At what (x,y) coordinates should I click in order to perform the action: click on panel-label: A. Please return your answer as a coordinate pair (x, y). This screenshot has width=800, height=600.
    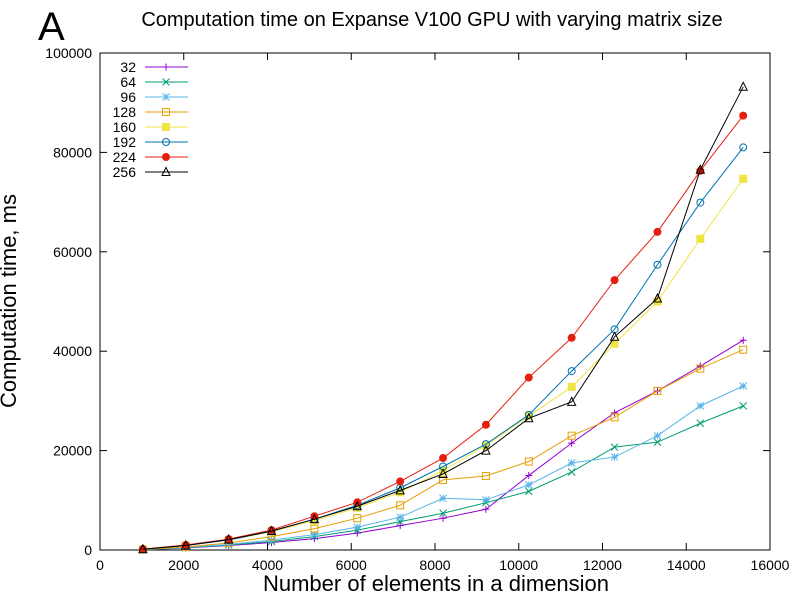
    Looking at the image, I should click on (51, 27).